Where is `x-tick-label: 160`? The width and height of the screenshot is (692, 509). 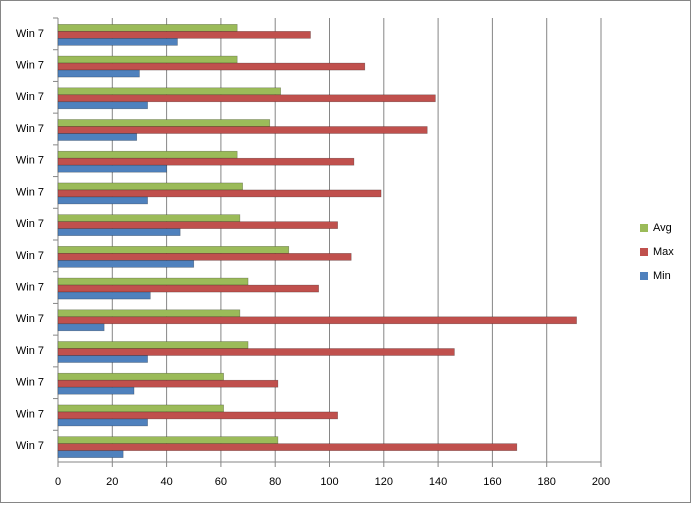 x-tick-label: 160 is located at coordinates (492, 482).